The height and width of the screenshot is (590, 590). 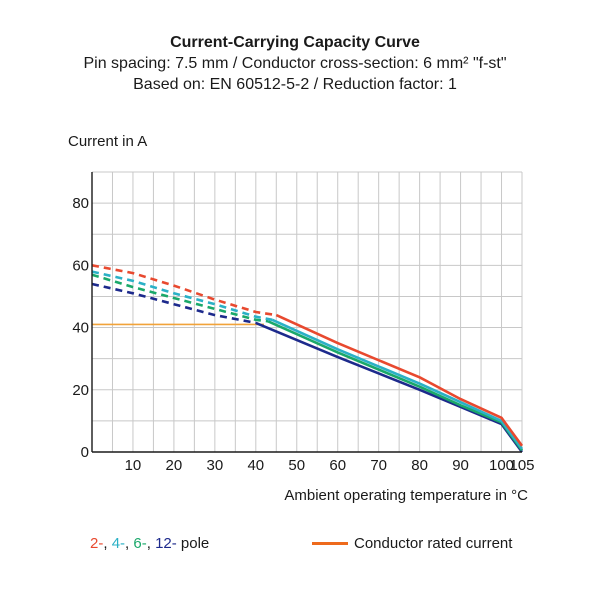 I want to click on x-tick-label: 80, so click(x=419, y=465).